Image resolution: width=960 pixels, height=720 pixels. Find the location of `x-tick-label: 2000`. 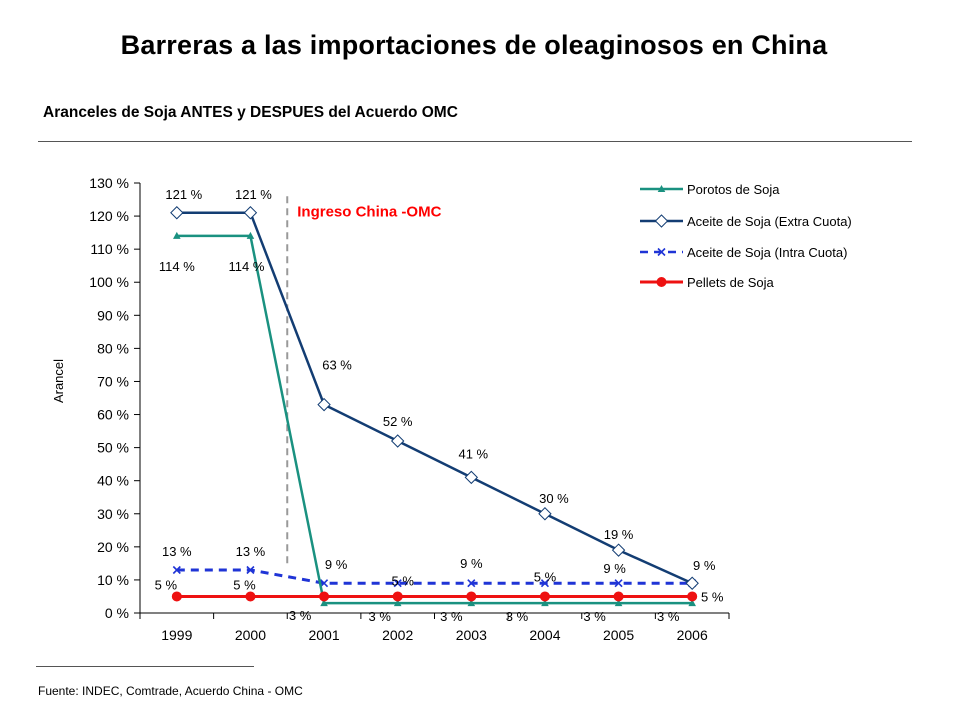

x-tick-label: 2000 is located at coordinates (250, 635).